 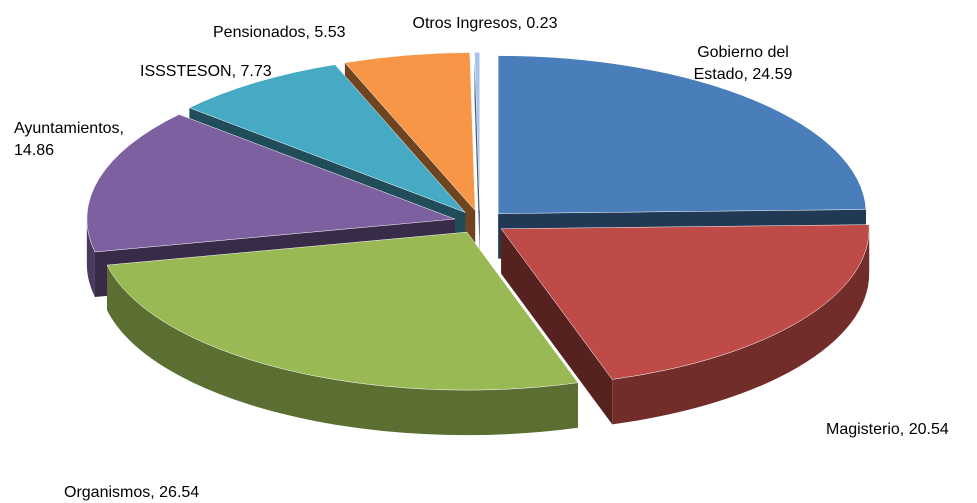 What do you see at coordinates (743, 63) in the screenshot?
I see `data-label: Gobierno del Estado, 24.59` at bounding box center [743, 63].